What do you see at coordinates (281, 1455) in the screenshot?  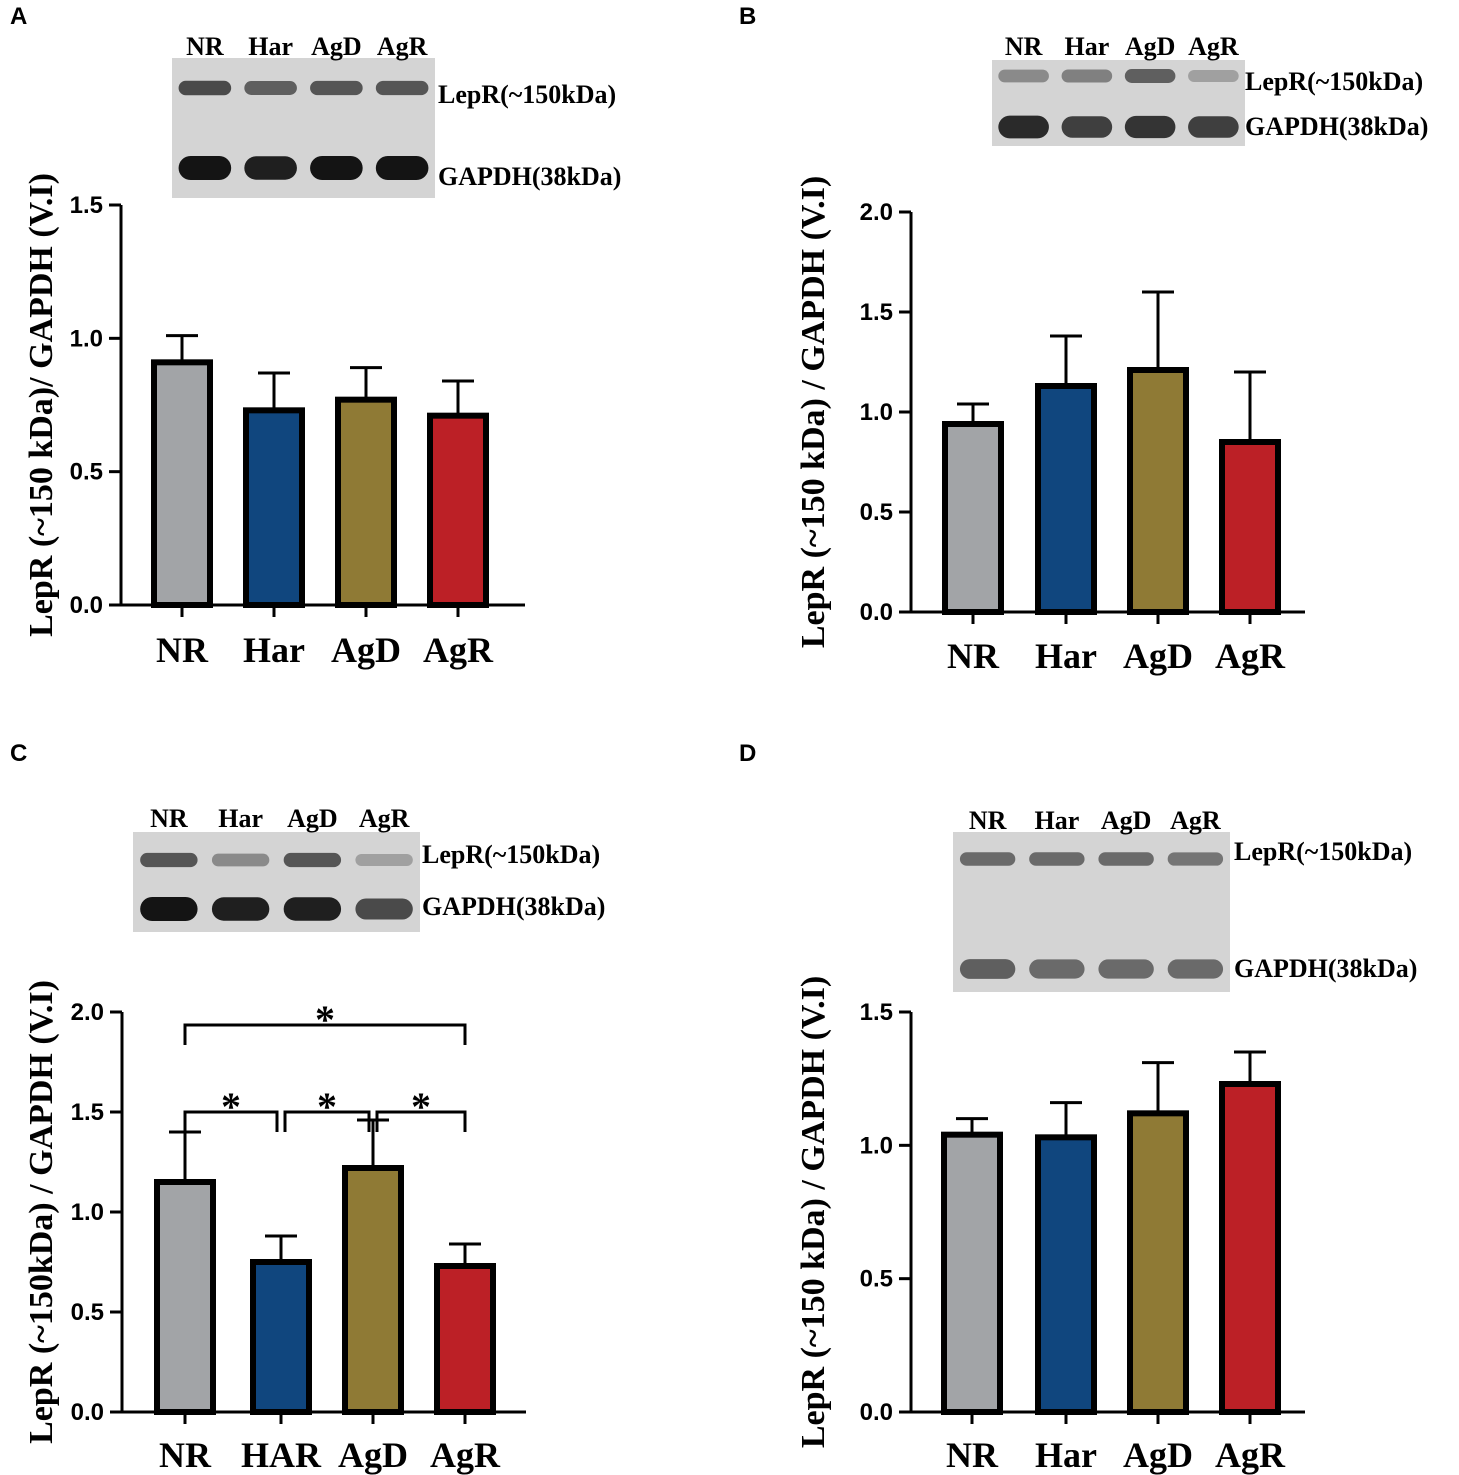 I see `x-tick-label: HAR` at bounding box center [281, 1455].